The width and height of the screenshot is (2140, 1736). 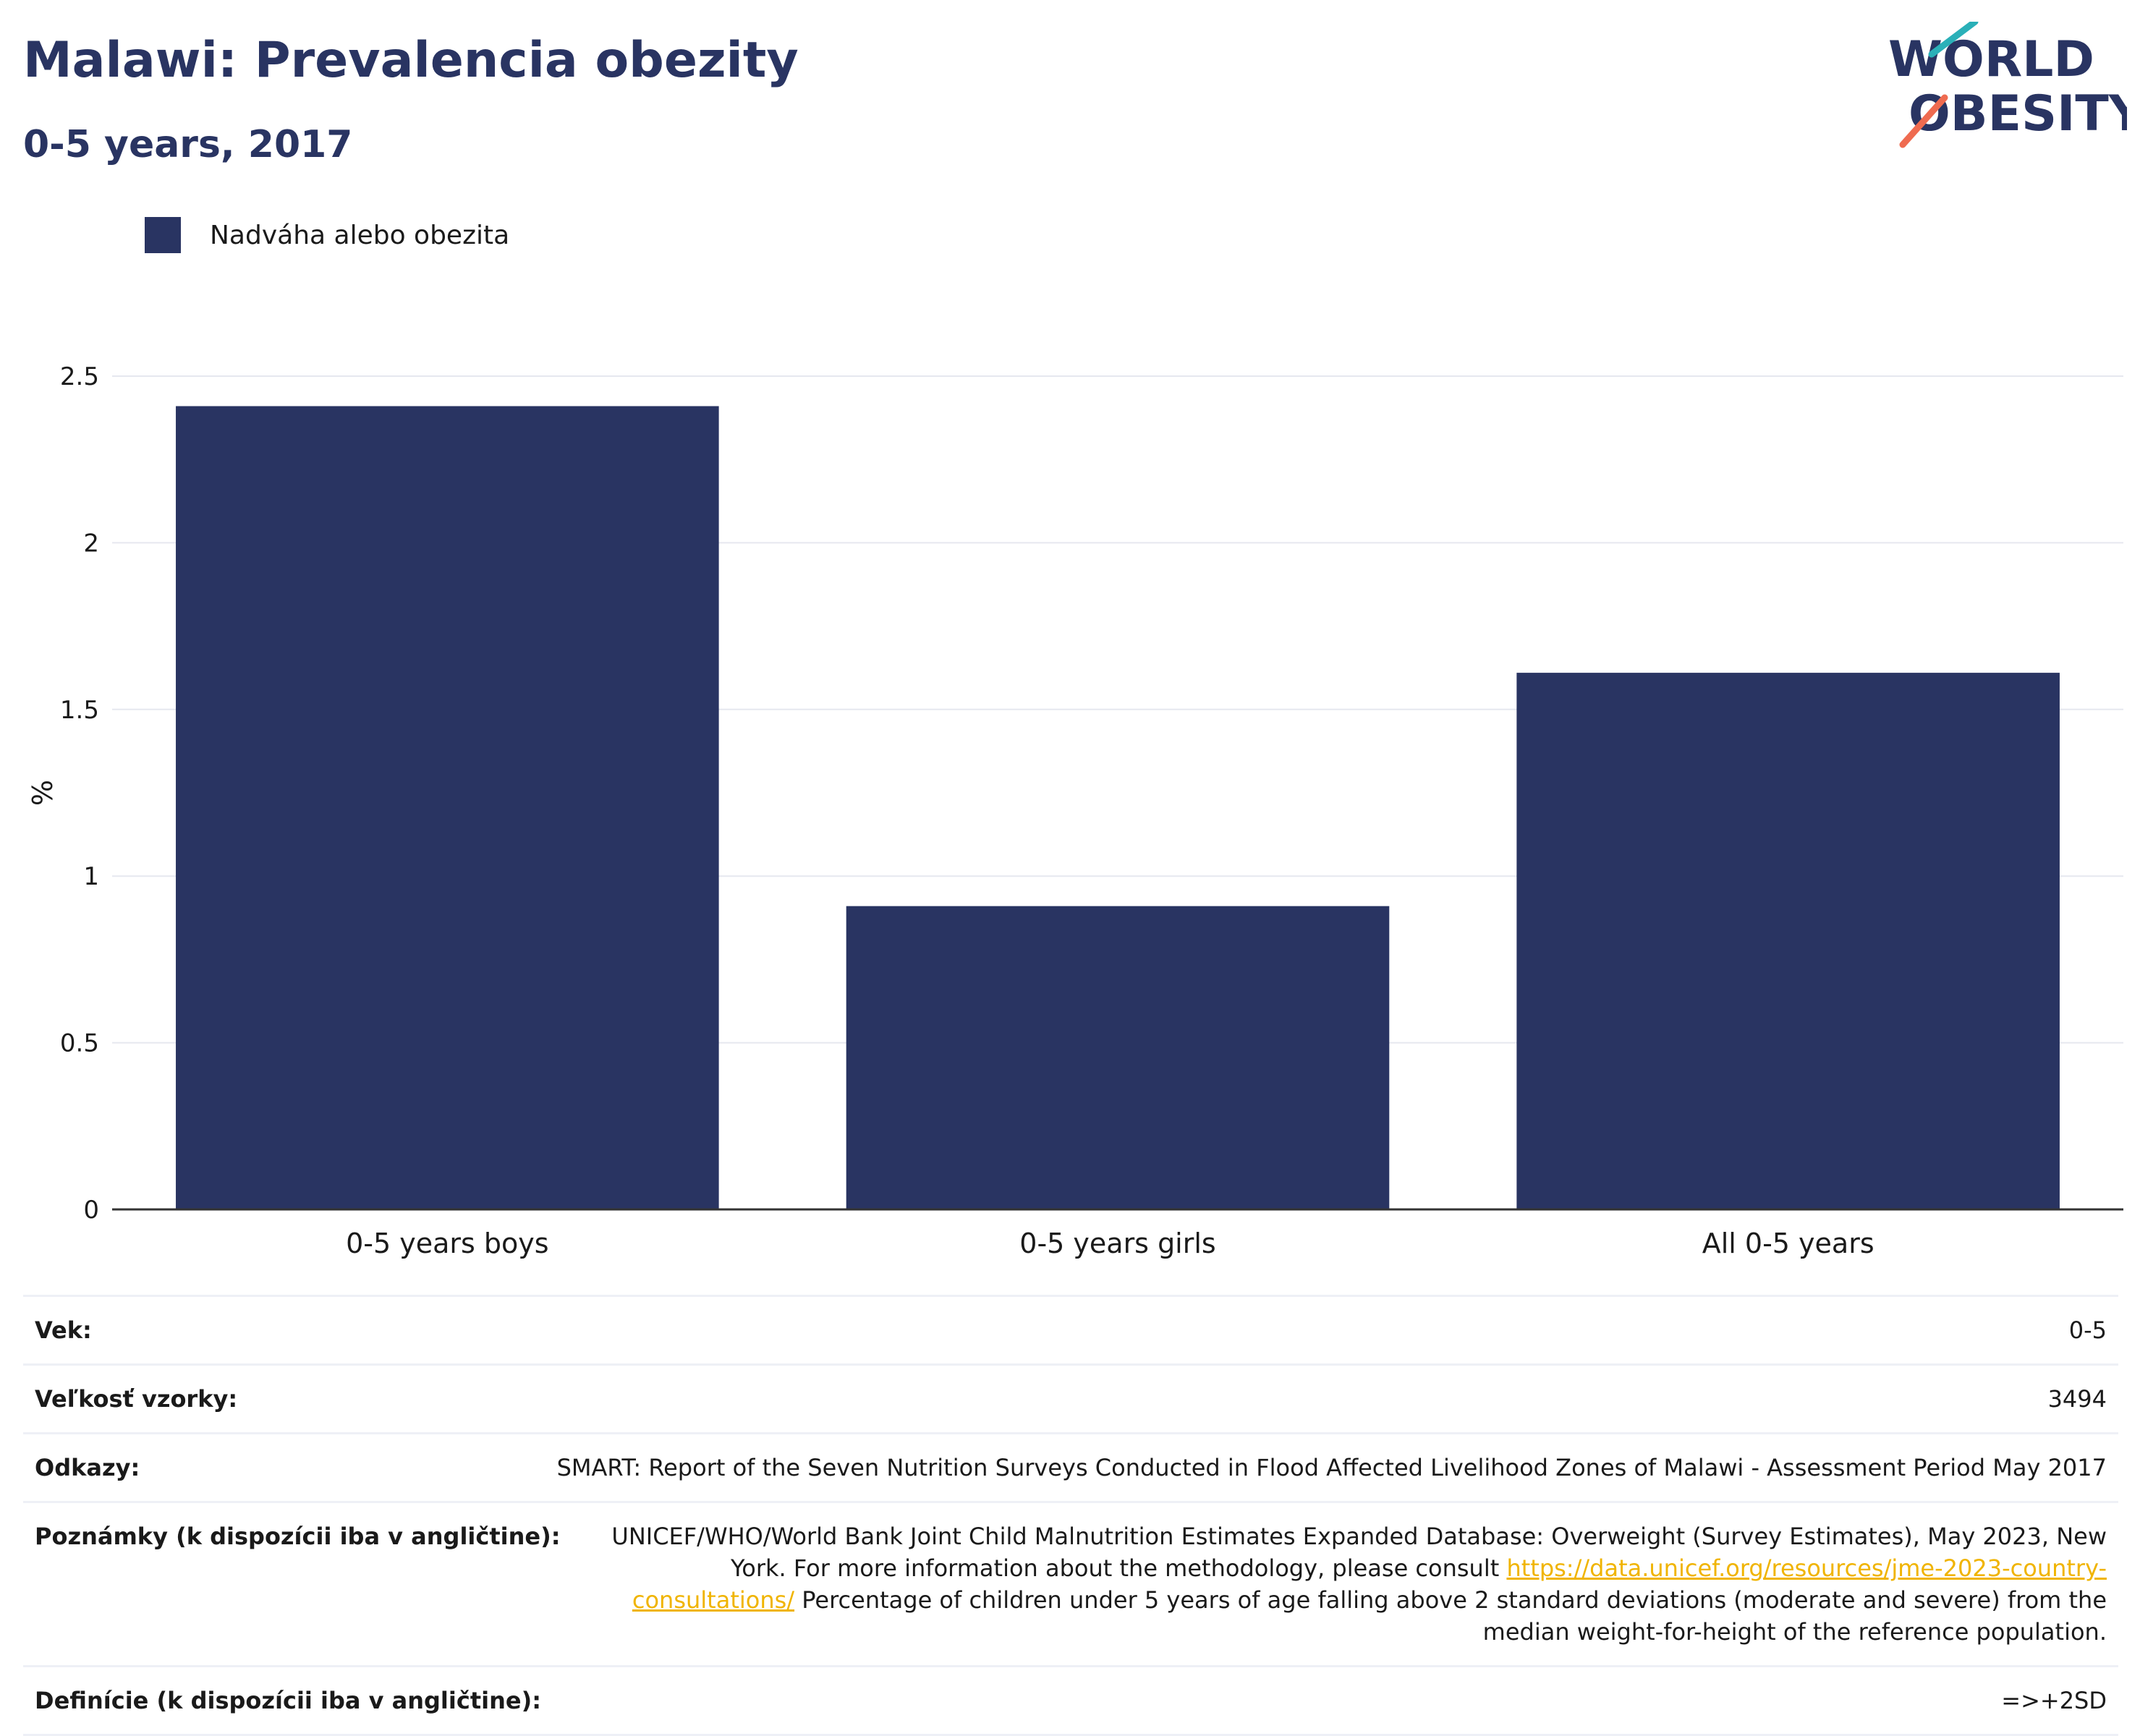 I want to click on legend-label: Nadváha alebo obezita, so click(x=360, y=235).